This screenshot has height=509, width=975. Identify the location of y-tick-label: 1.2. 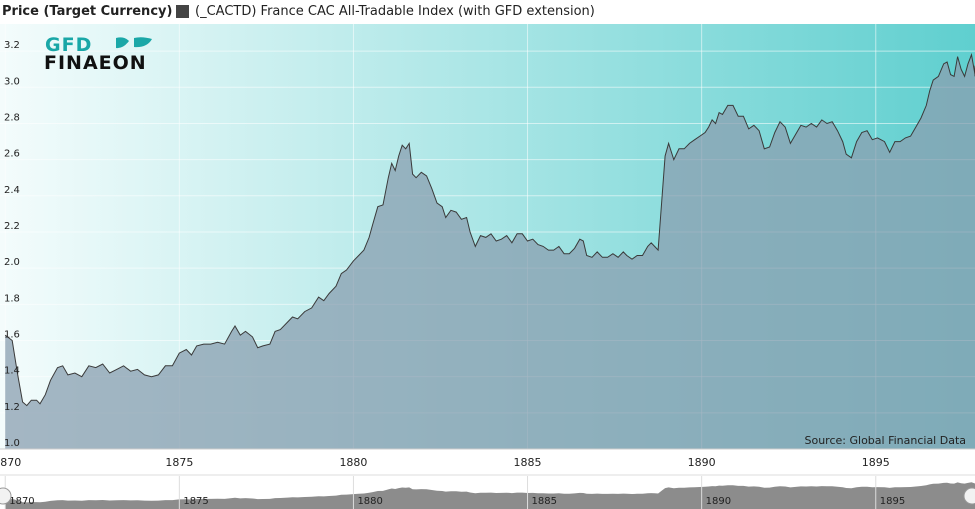
(12, 407).